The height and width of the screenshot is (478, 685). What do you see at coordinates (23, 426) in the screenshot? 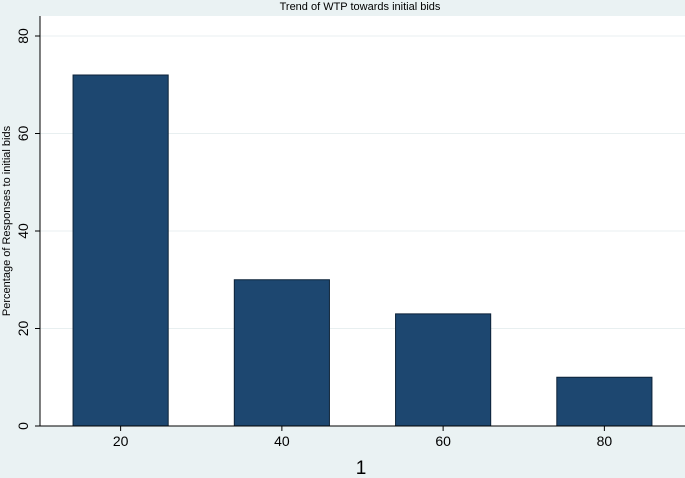
I see `y-tick-label: 0` at bounding box center [23, 426].